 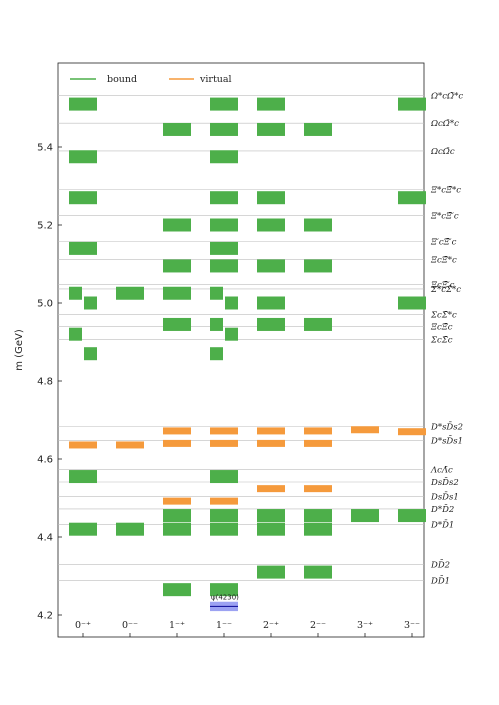 I want to click on threshold-label: ΛcΛ̄c, so click(x=441, y=471).